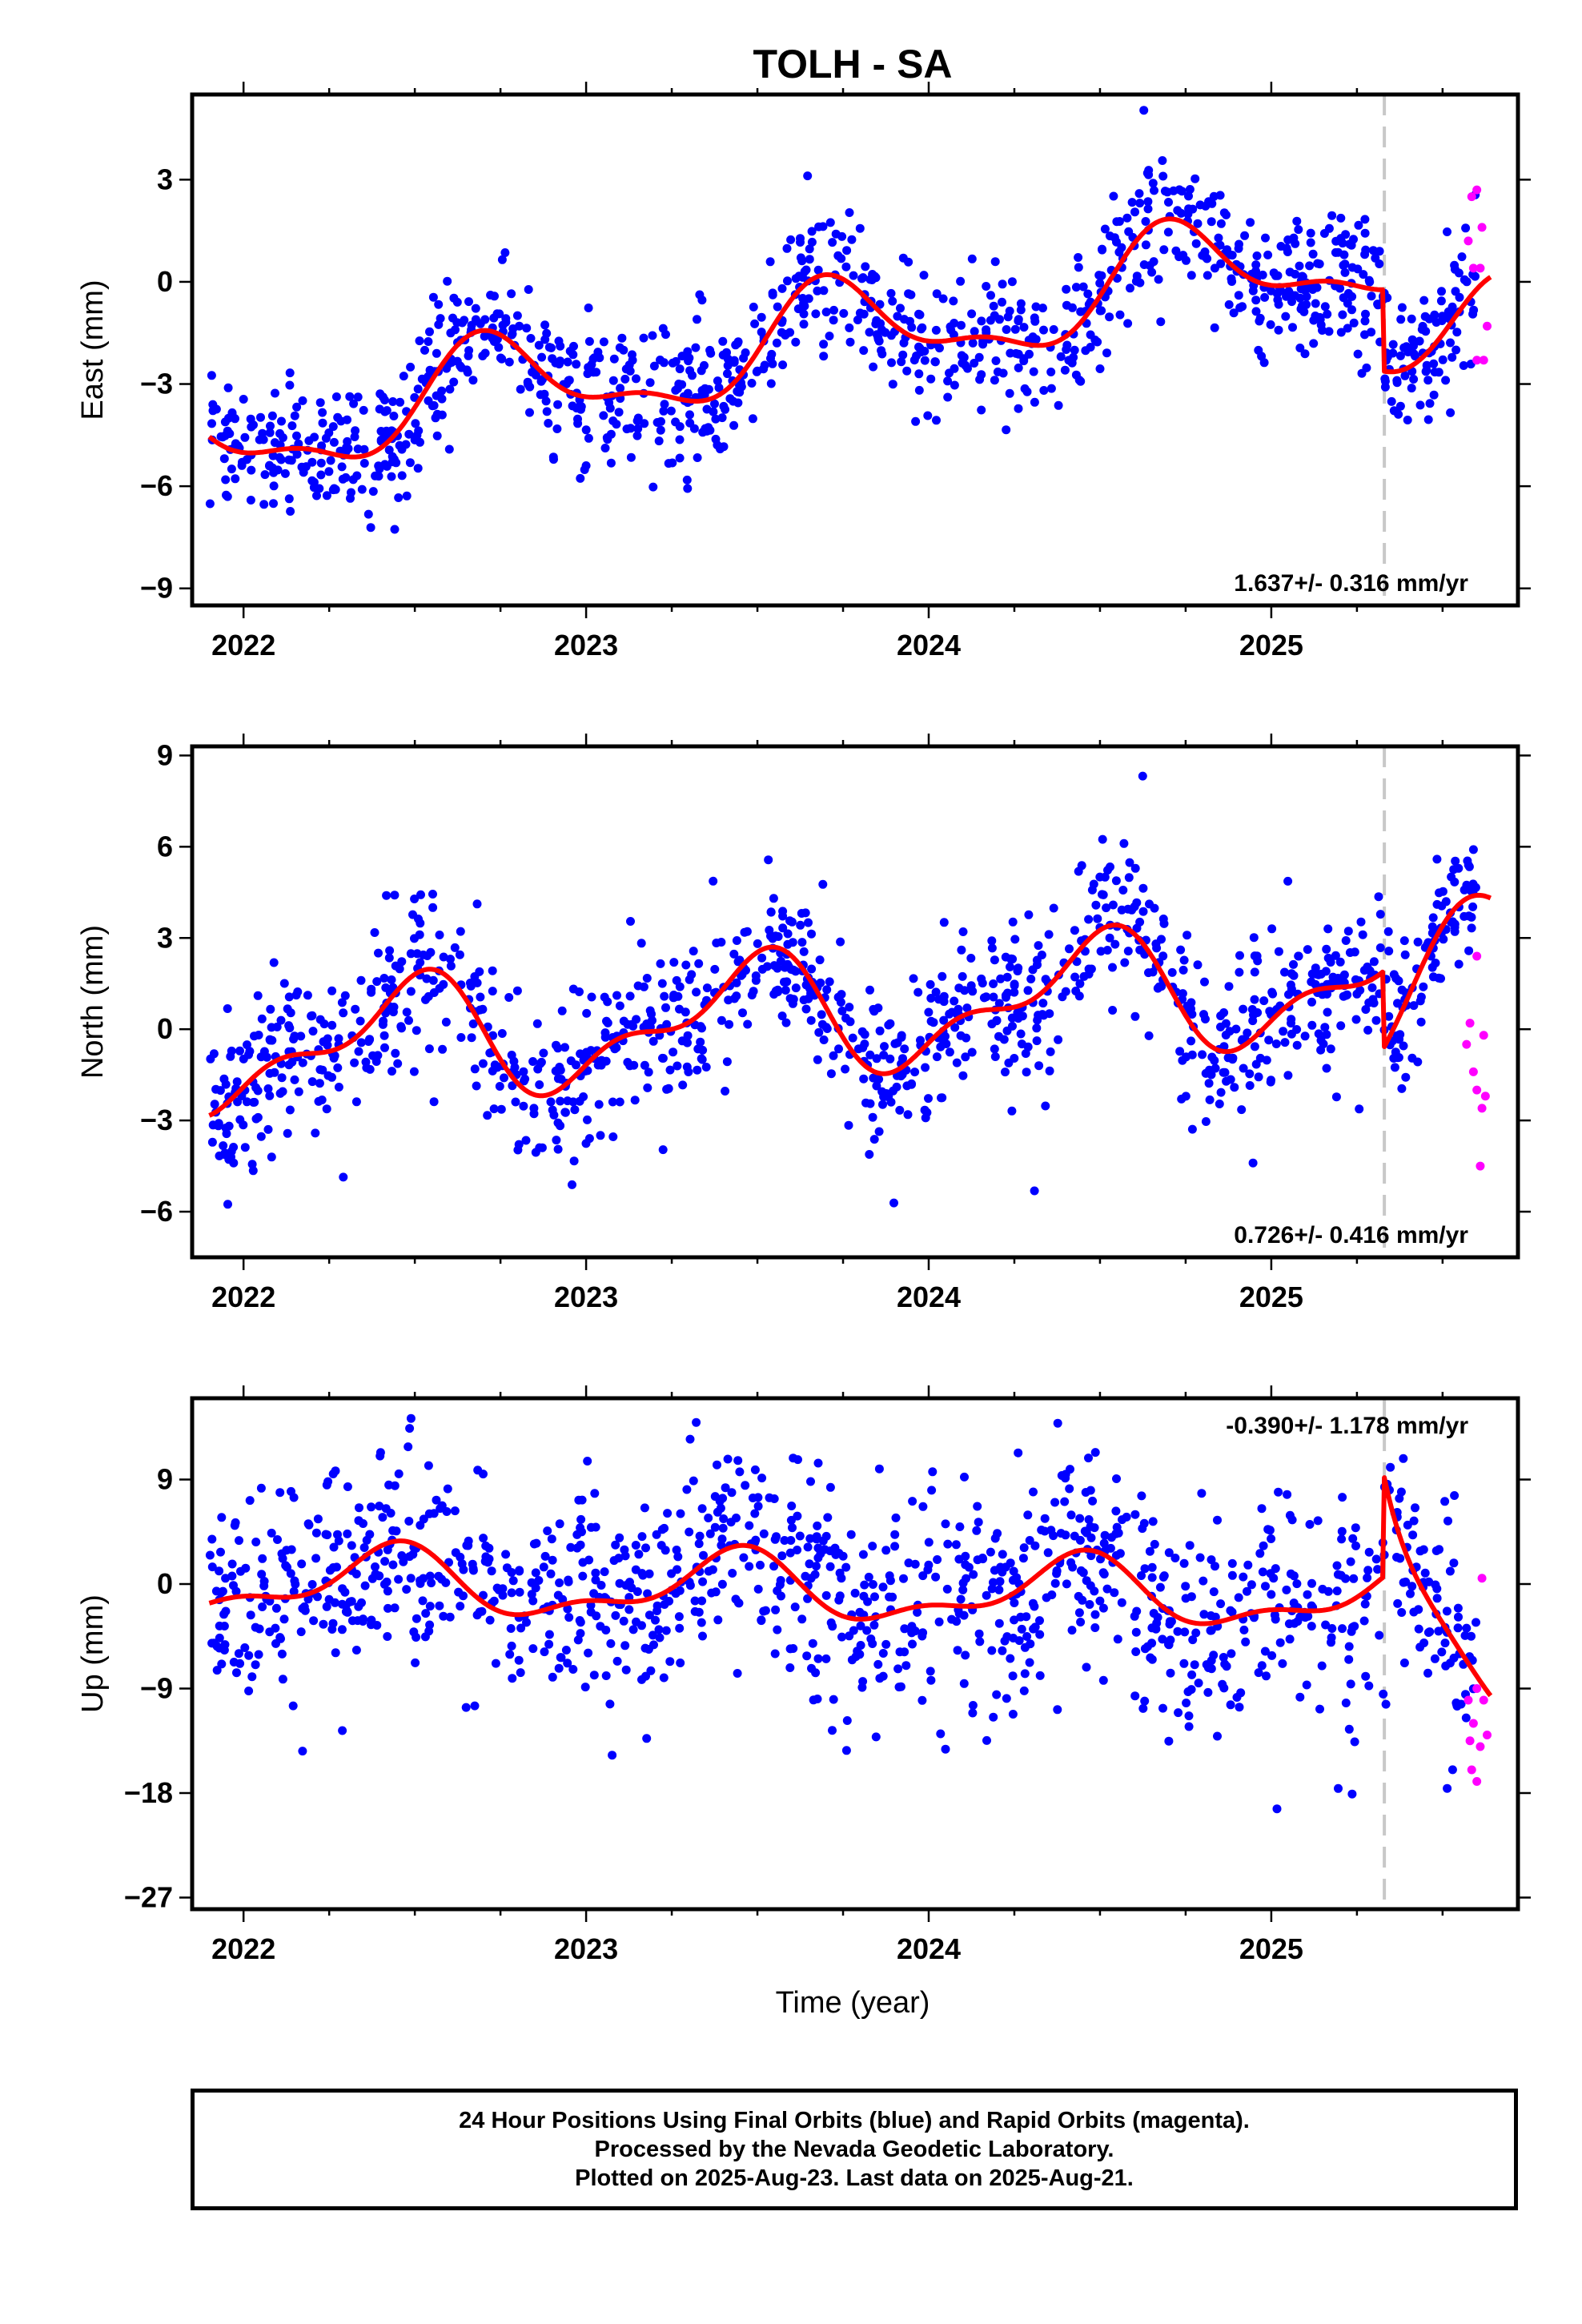  I want to click on rapid-orbit-point, so click(1484, 1700).